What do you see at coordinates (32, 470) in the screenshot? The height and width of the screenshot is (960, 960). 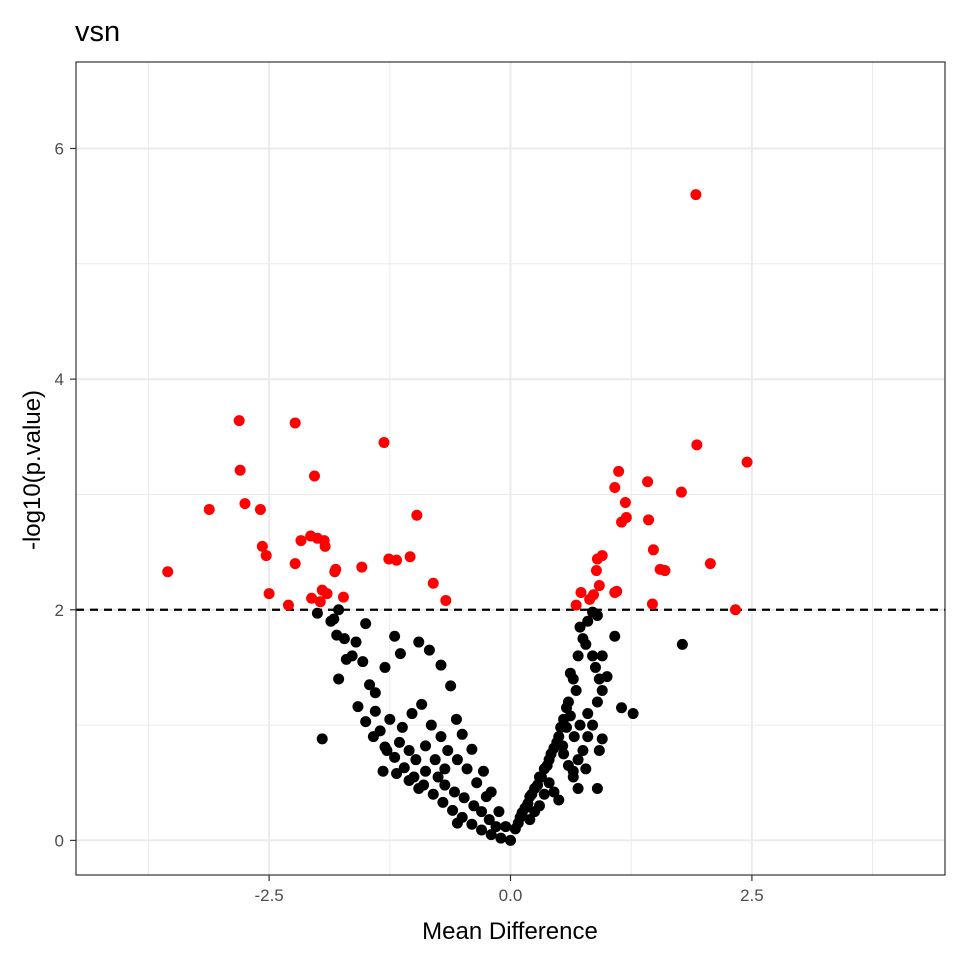 I see `y-axis-title: -log10(p.value)` at bounding box center [32, 470].